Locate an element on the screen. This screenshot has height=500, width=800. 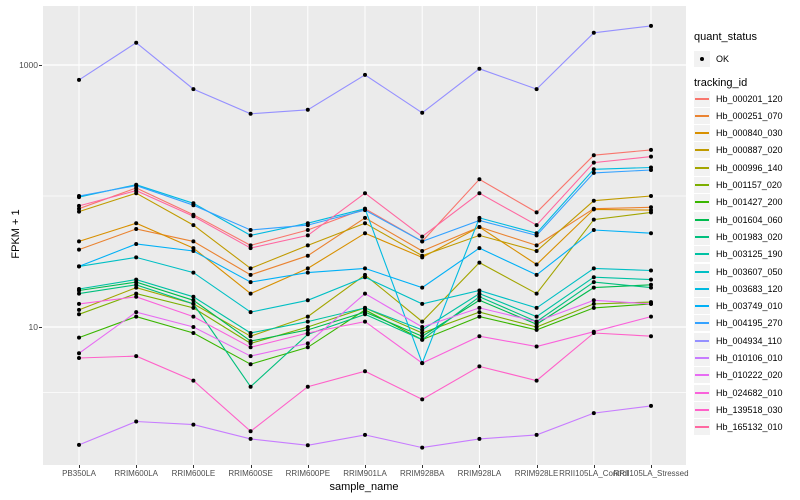
legend-entry-Hb_165132_010: Hb_165132_010 is located at coordinates (738, 427).